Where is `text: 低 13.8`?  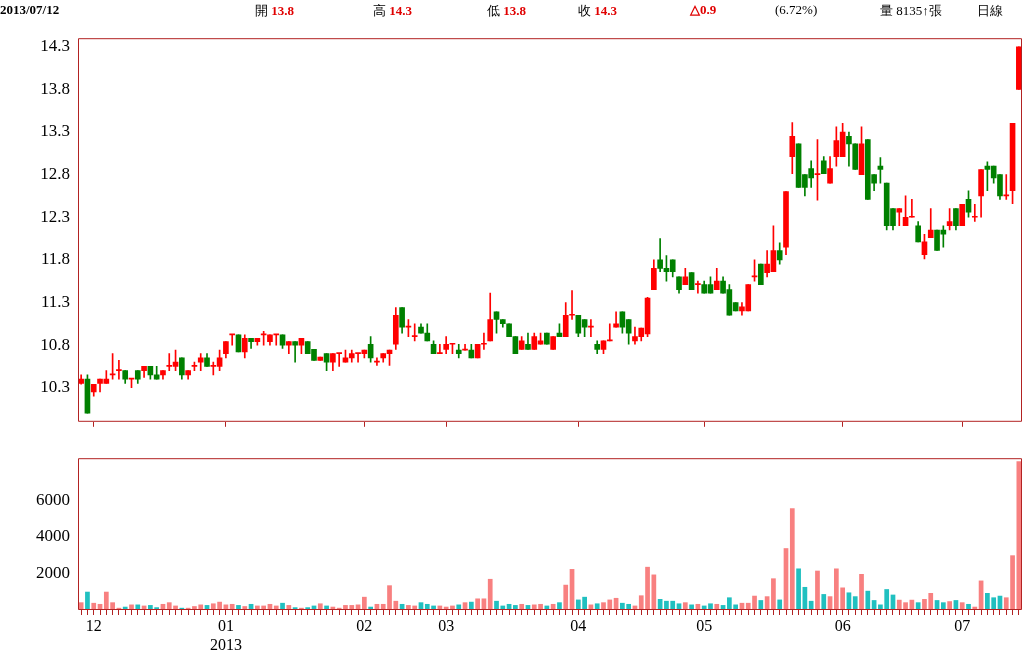 text: 低 13.8 is located at coordinates (506, 11).